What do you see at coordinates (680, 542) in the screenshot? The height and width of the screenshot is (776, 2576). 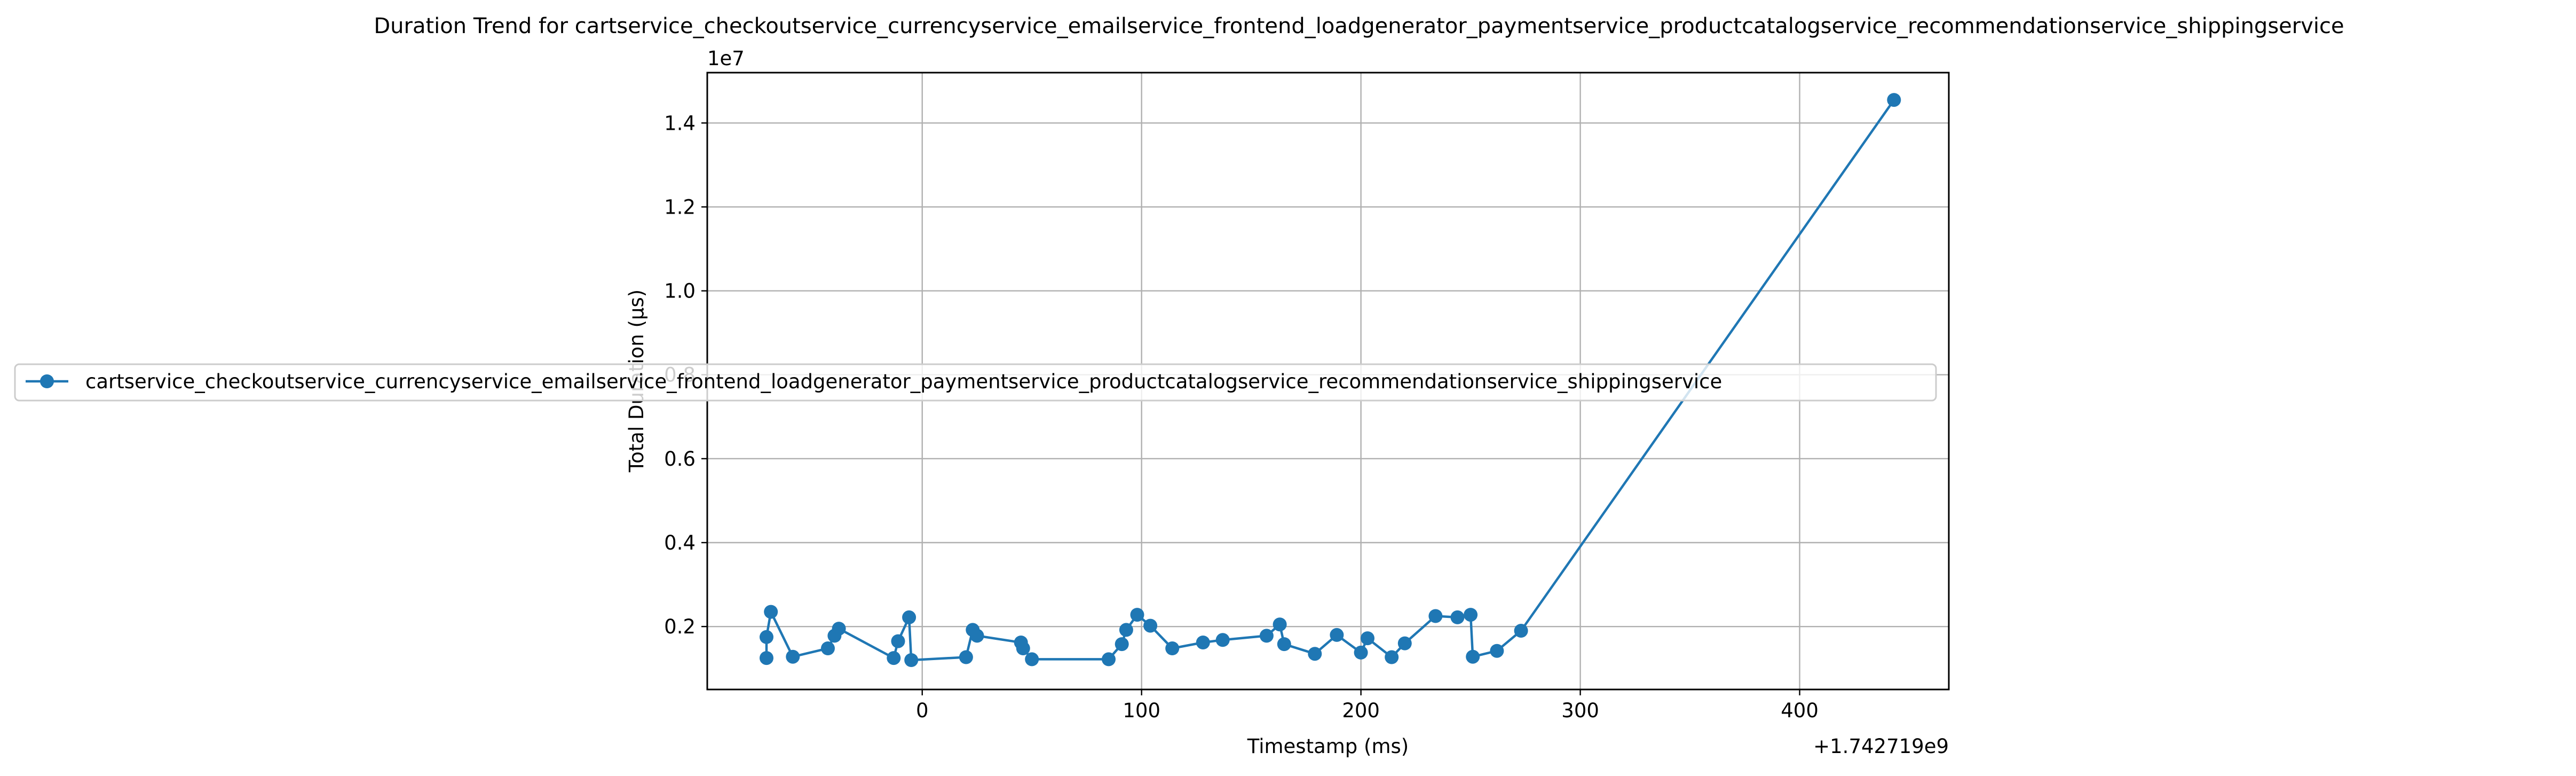 I see `y-tick-label: 0.4` at bounding box center [680, 542].